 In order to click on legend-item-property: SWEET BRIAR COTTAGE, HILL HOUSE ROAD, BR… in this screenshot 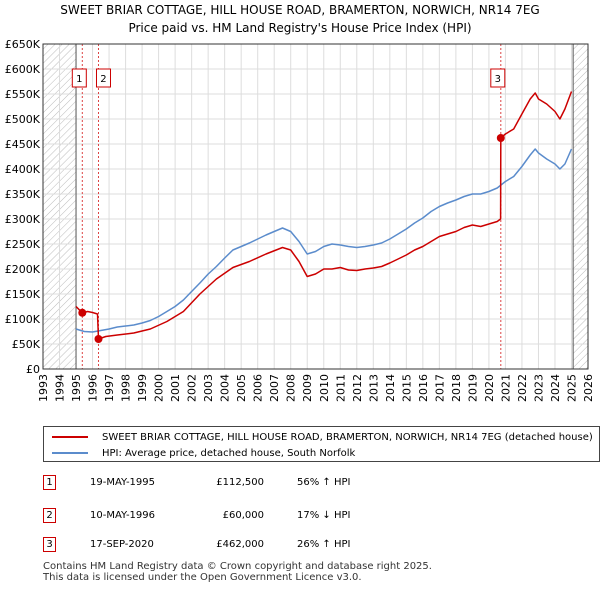, I will do `click(322, 437)`.